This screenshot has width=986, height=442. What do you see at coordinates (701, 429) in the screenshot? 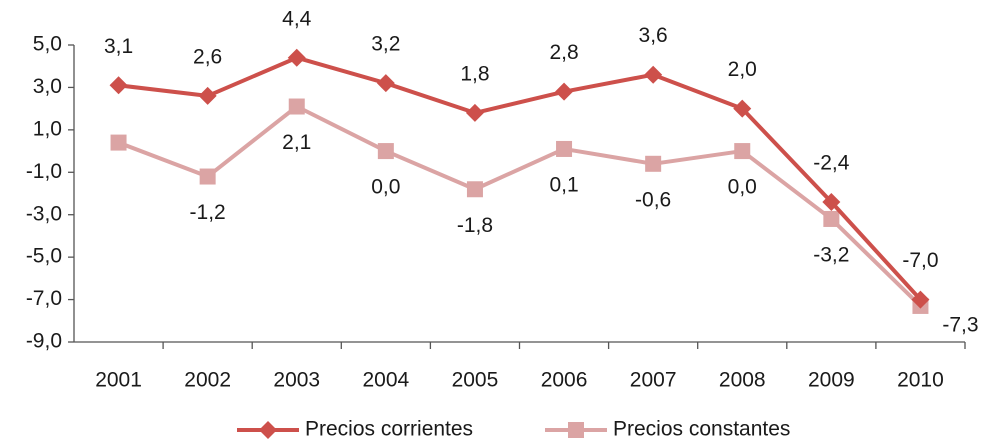
I see `legend-label: Precios constantes` at bounding box center [701, 429].